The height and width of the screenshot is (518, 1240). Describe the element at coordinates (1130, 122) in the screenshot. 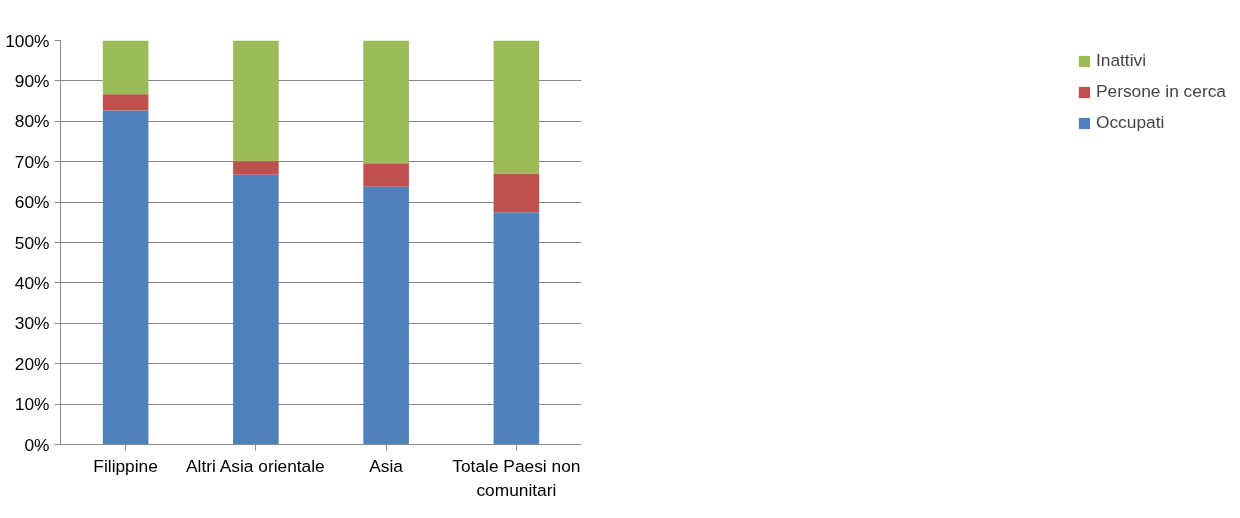

I see `legend-label: Occupati` at that location.